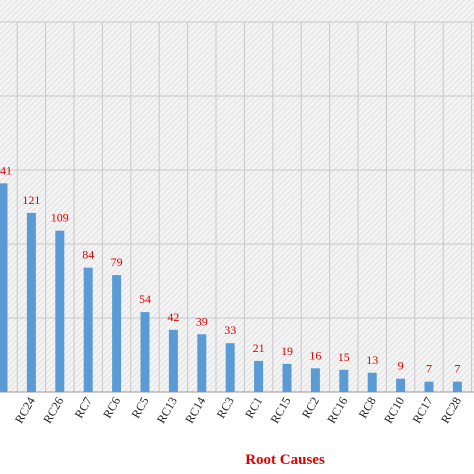 This screenshot has width=474, height=474. I want to click on value-label: 39, so click(202, 321).